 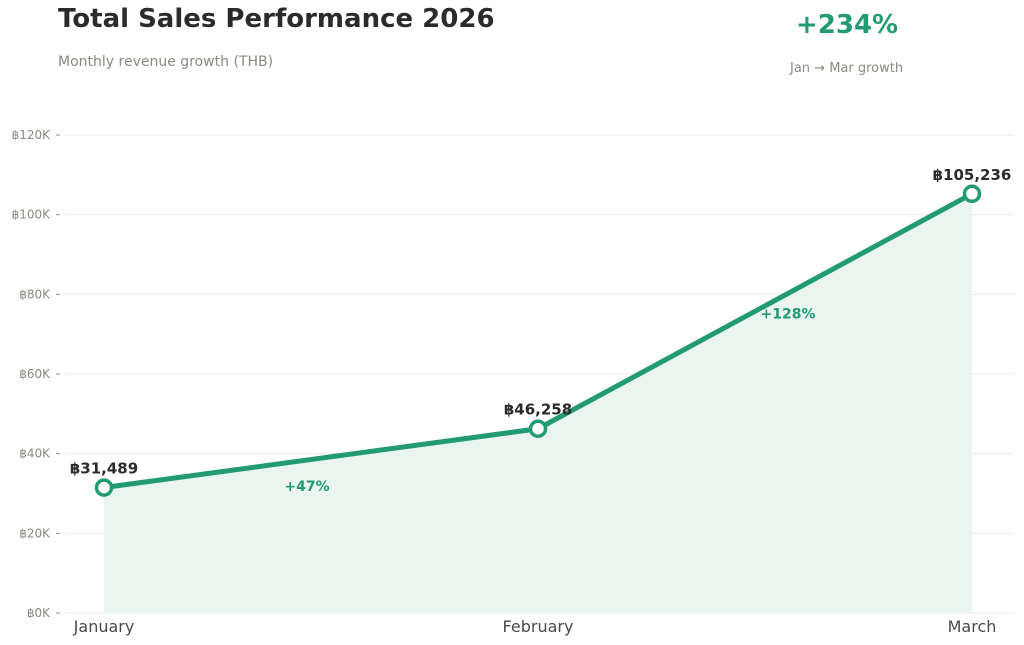 What do you see at coordinates (972, 626) in the screenshot?
I see `x-tick-label: March` at bounding box center [972, 626].